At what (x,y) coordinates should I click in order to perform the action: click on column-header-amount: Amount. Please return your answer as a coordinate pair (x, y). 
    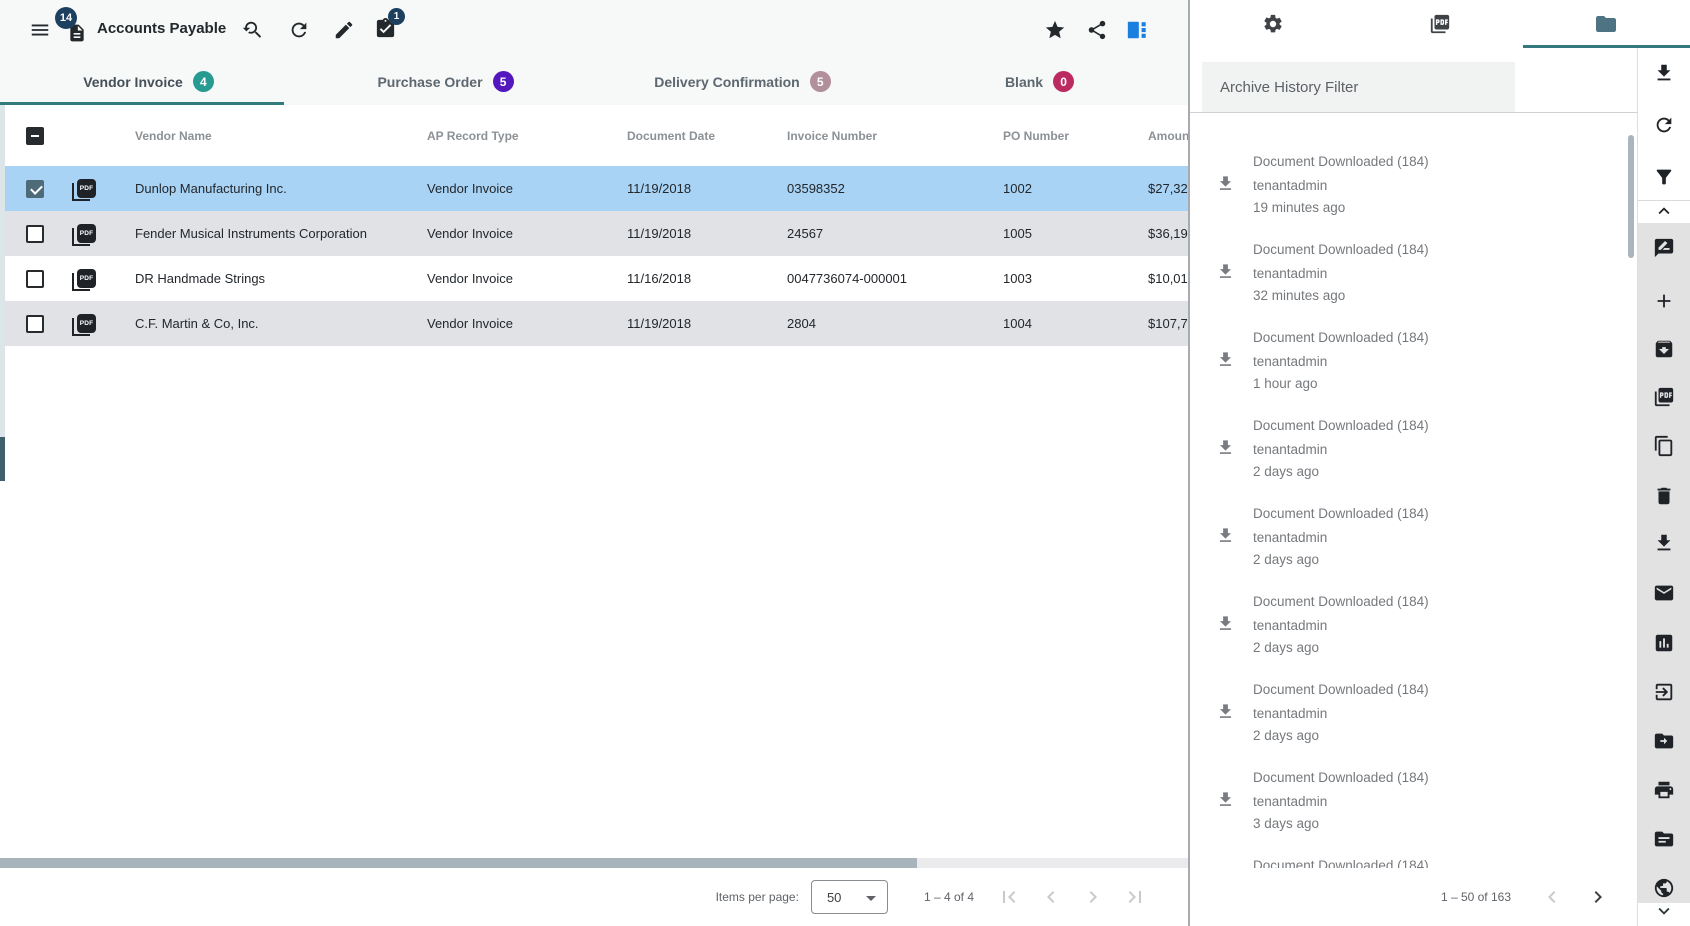
    Looking at the image, I should click on (1168, 135).